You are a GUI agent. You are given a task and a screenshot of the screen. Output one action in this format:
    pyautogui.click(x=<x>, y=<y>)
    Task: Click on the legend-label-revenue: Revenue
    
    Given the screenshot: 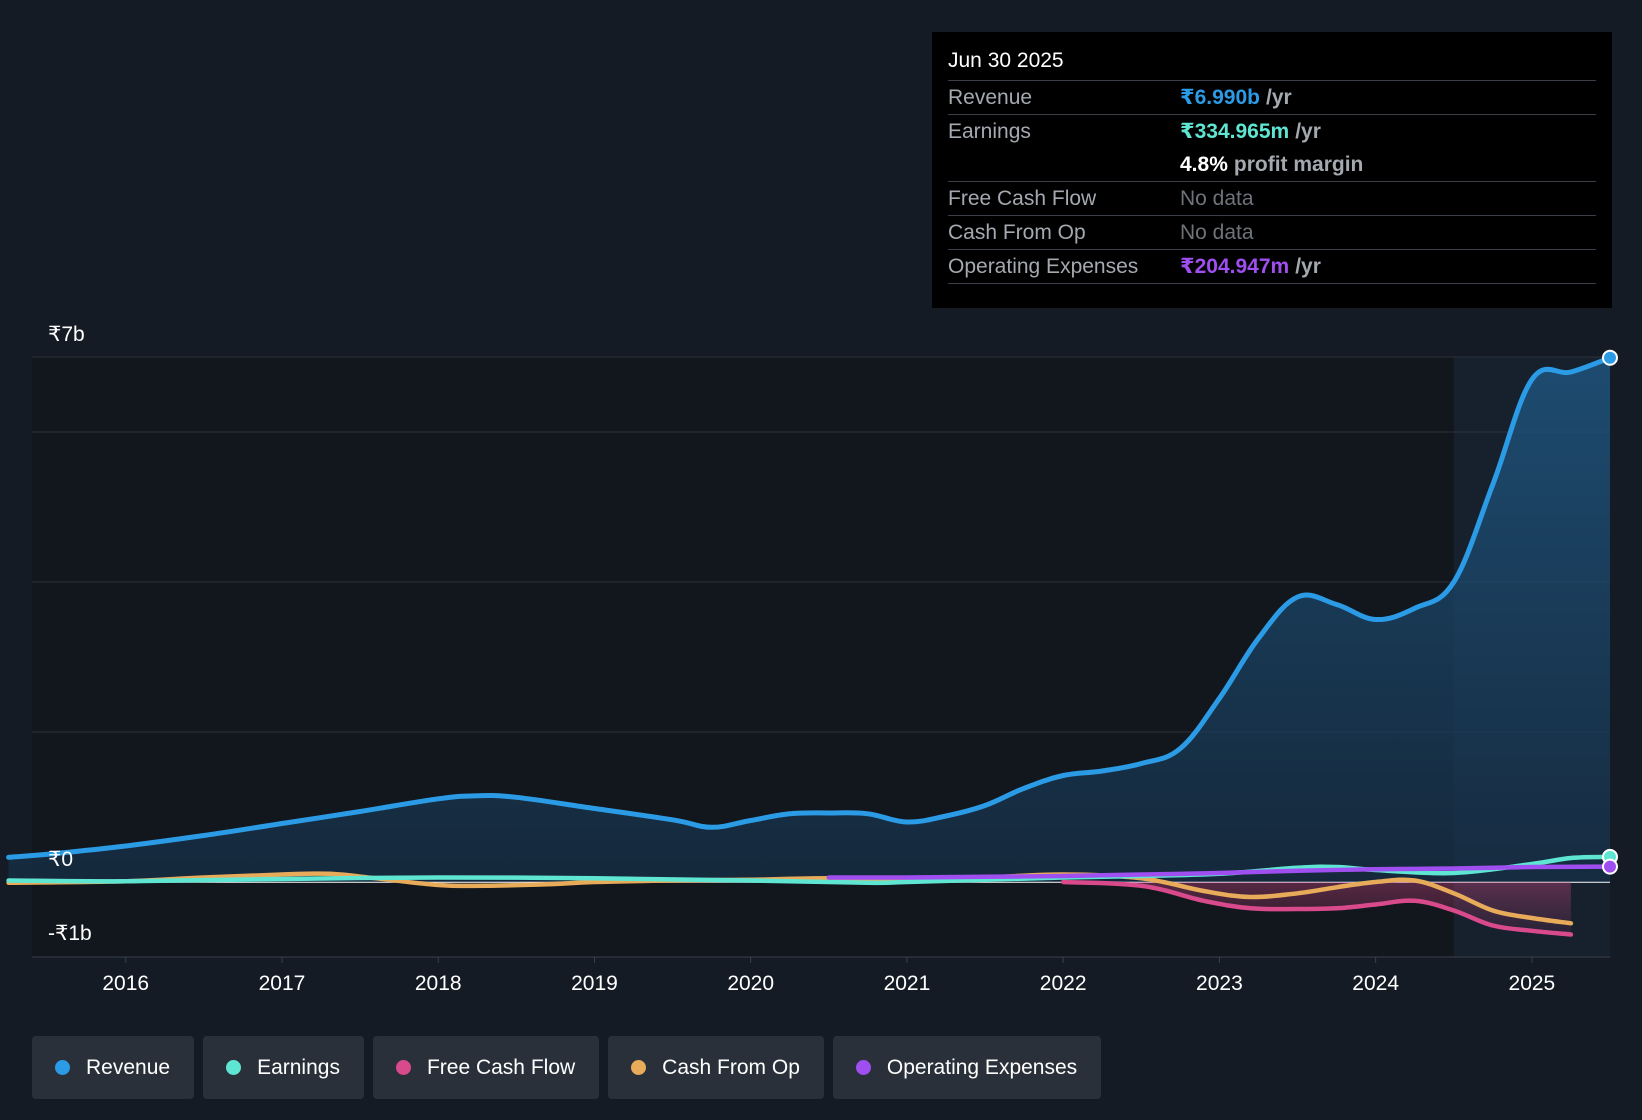 What is the action you would take?
    pyautogui.click(x=128, y=1067)
    